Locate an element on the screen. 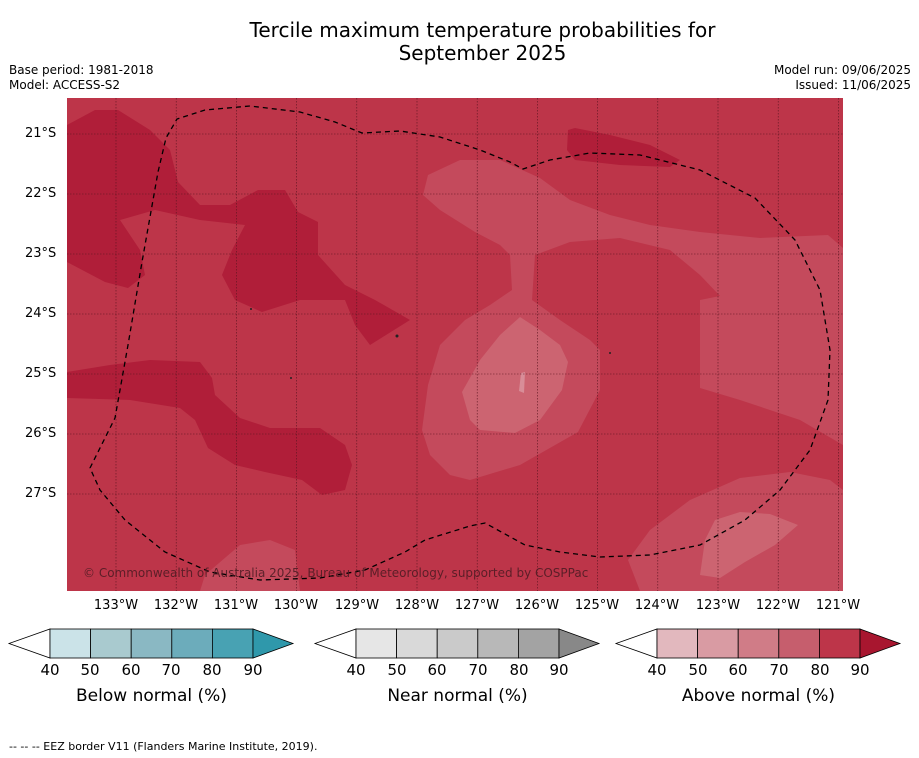  lat-label: 22°S is located at coordinates (41, 193).